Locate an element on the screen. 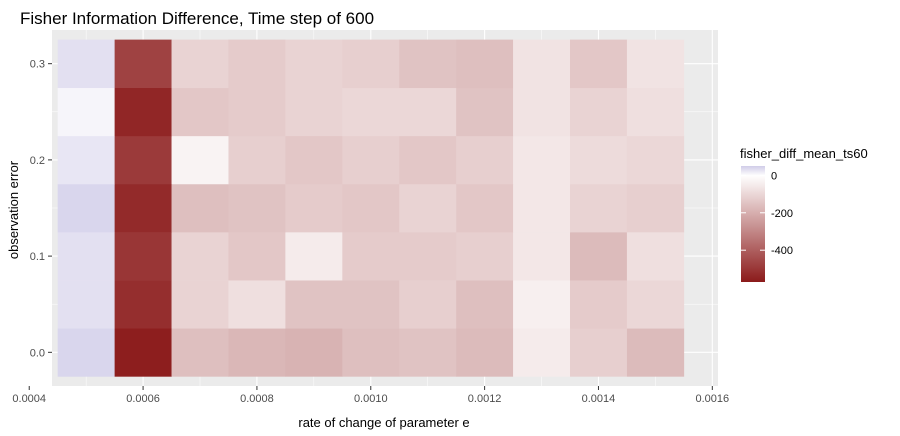 This screenshot has height=436, width=900. x-tick-label: 0.0006 is located at coordinates (143, 399).